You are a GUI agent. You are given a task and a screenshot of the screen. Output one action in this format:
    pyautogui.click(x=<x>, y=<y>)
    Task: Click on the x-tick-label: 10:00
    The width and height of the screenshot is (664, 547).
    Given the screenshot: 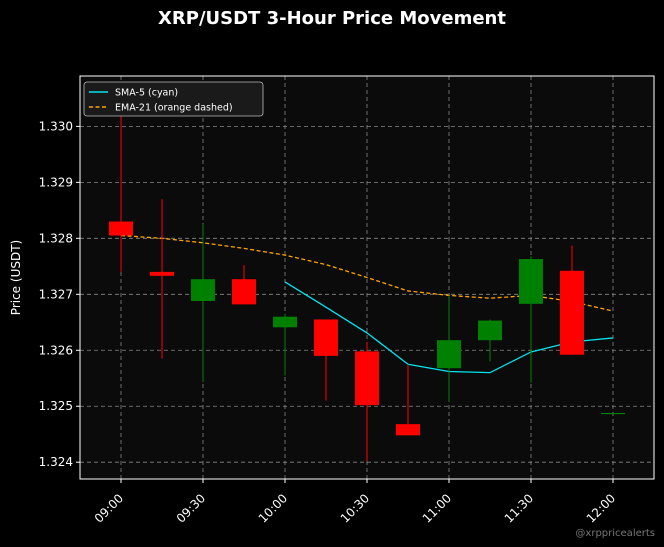 What is the action you would take?
    pyautogui.click(x=273, y=508)
    